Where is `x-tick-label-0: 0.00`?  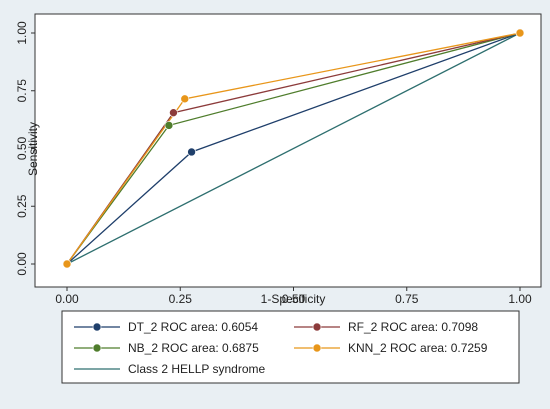
x-tick-label-0: 0.00 is located at coordinates (67, 299).